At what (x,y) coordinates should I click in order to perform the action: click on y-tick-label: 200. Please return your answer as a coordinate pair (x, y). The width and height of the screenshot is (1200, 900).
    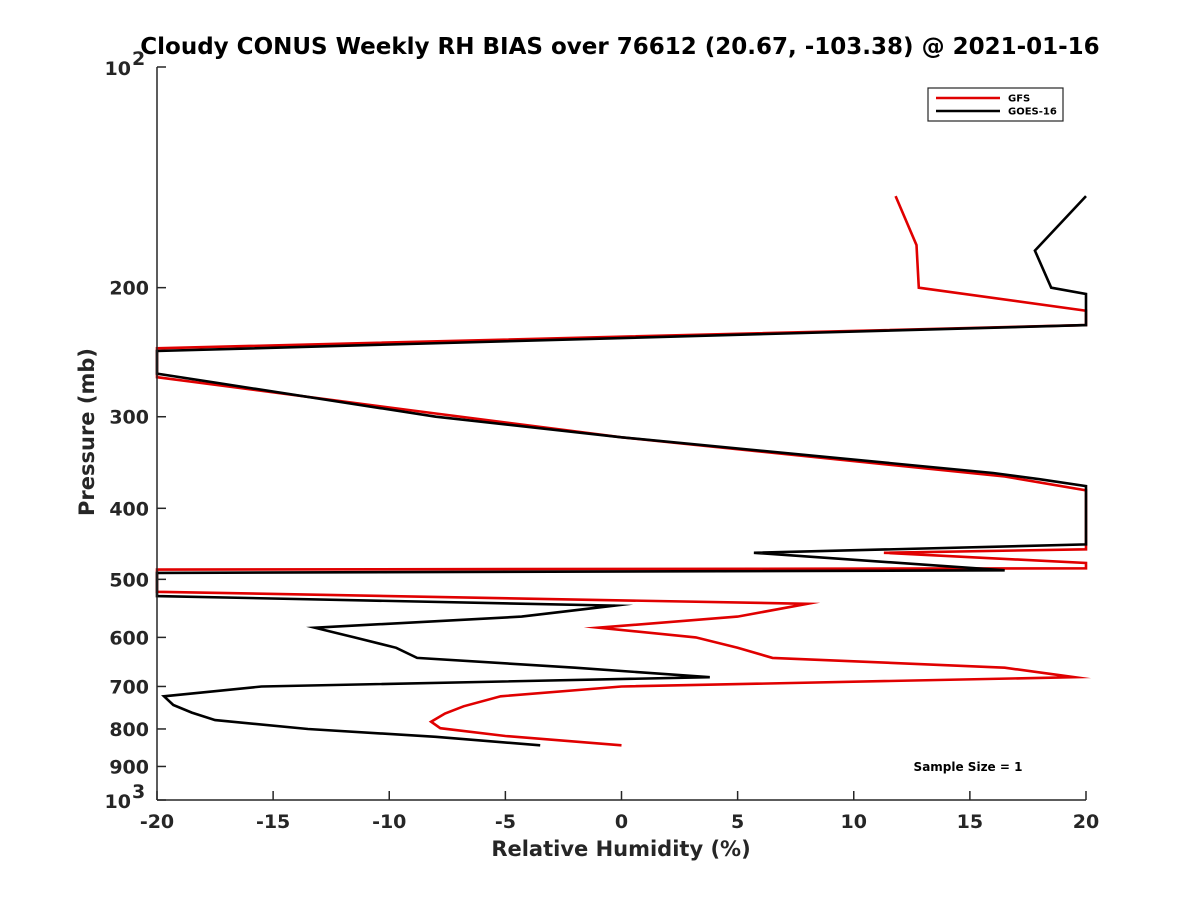
    Looking at the image, I should click on (129, 289).